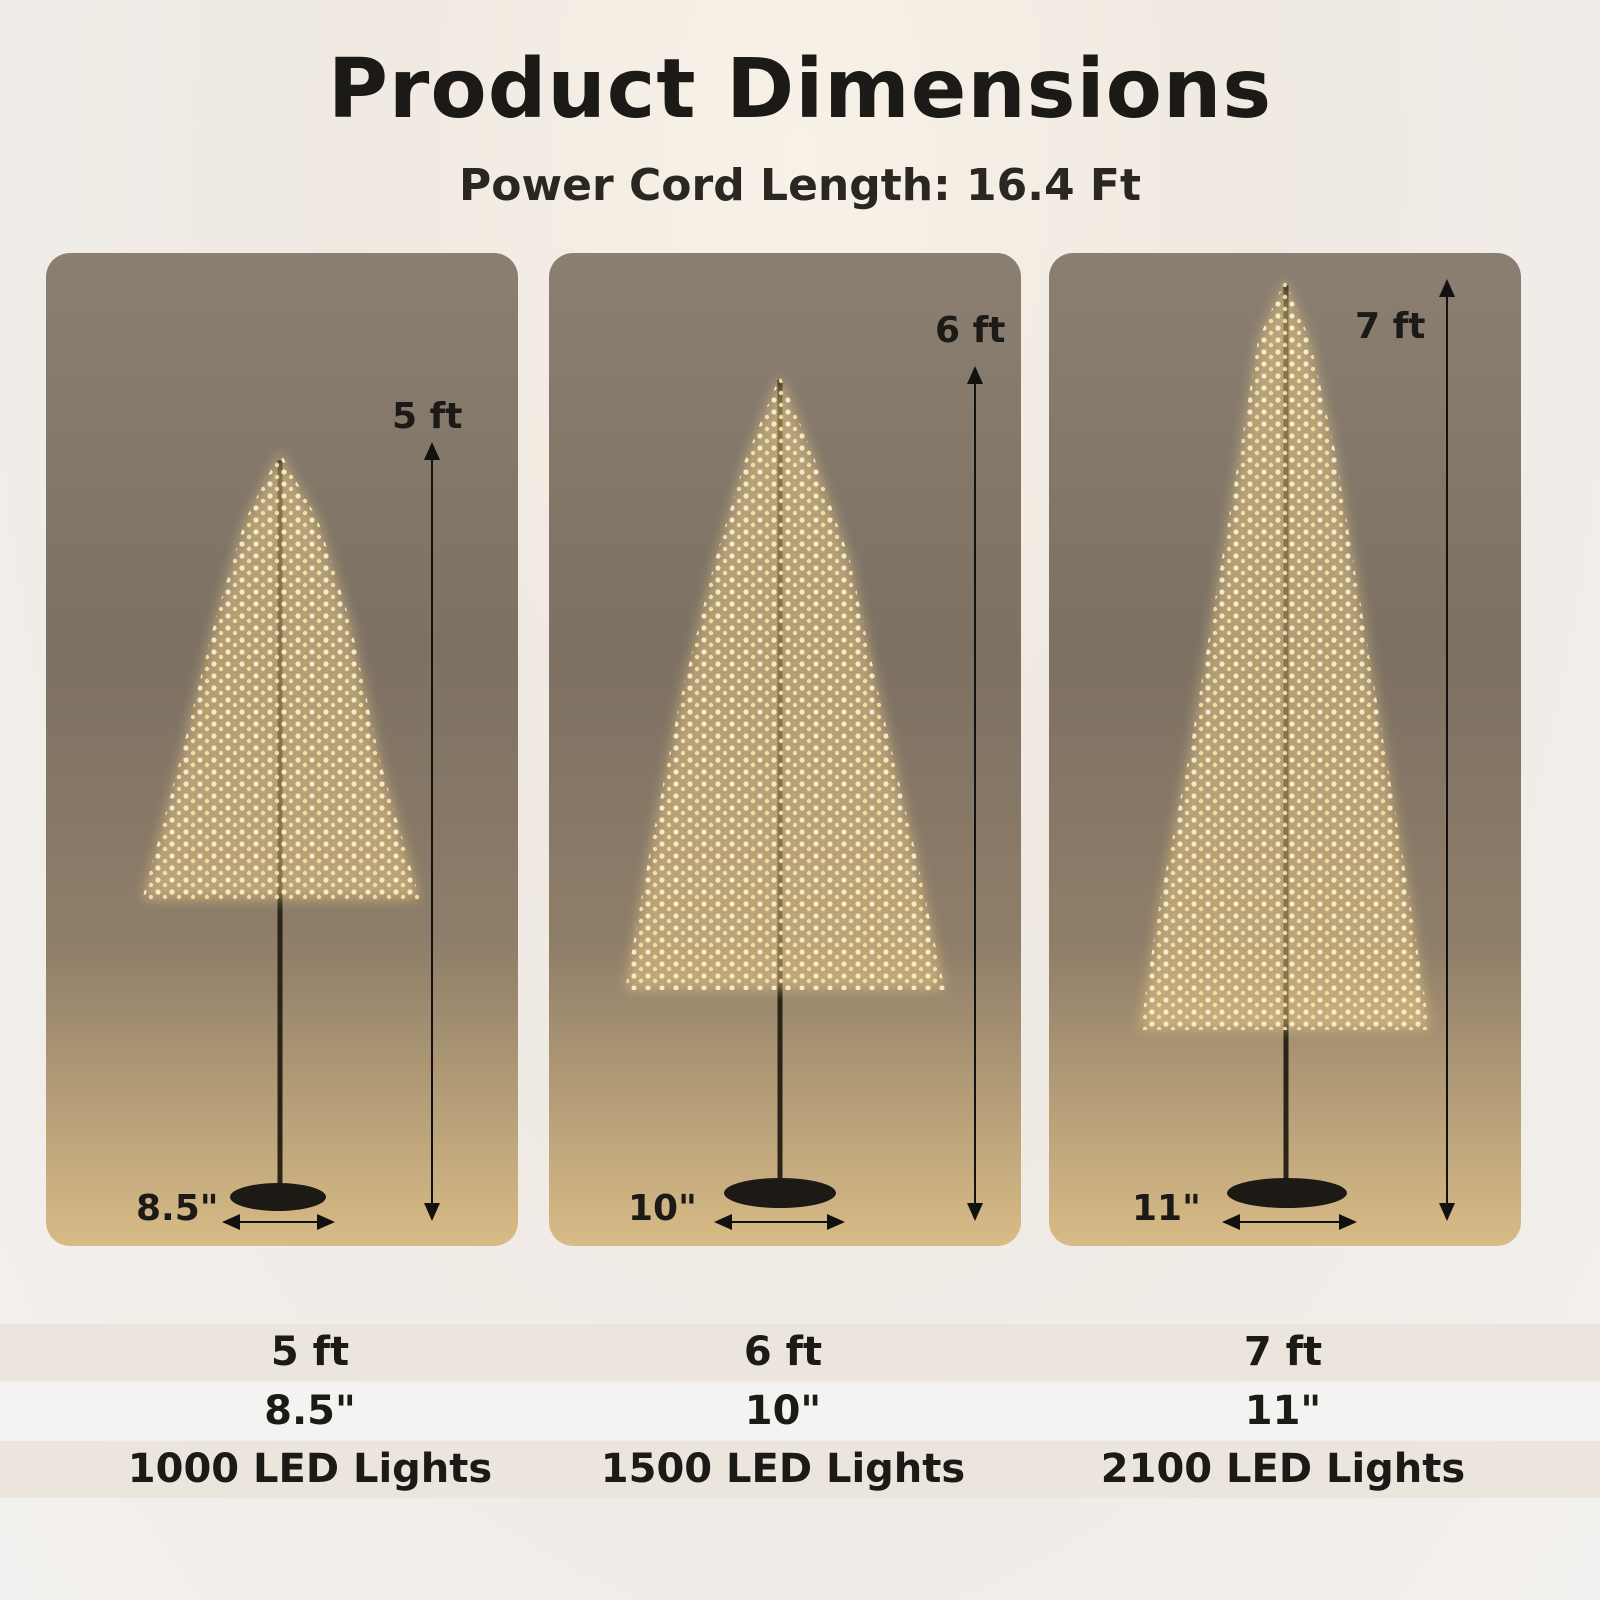 The height and width of the screenshot is (1600, 1600). Describe the element at coordinates (800, 89) in the screenshot. I see `page-title: Product Dimensions` at that location.